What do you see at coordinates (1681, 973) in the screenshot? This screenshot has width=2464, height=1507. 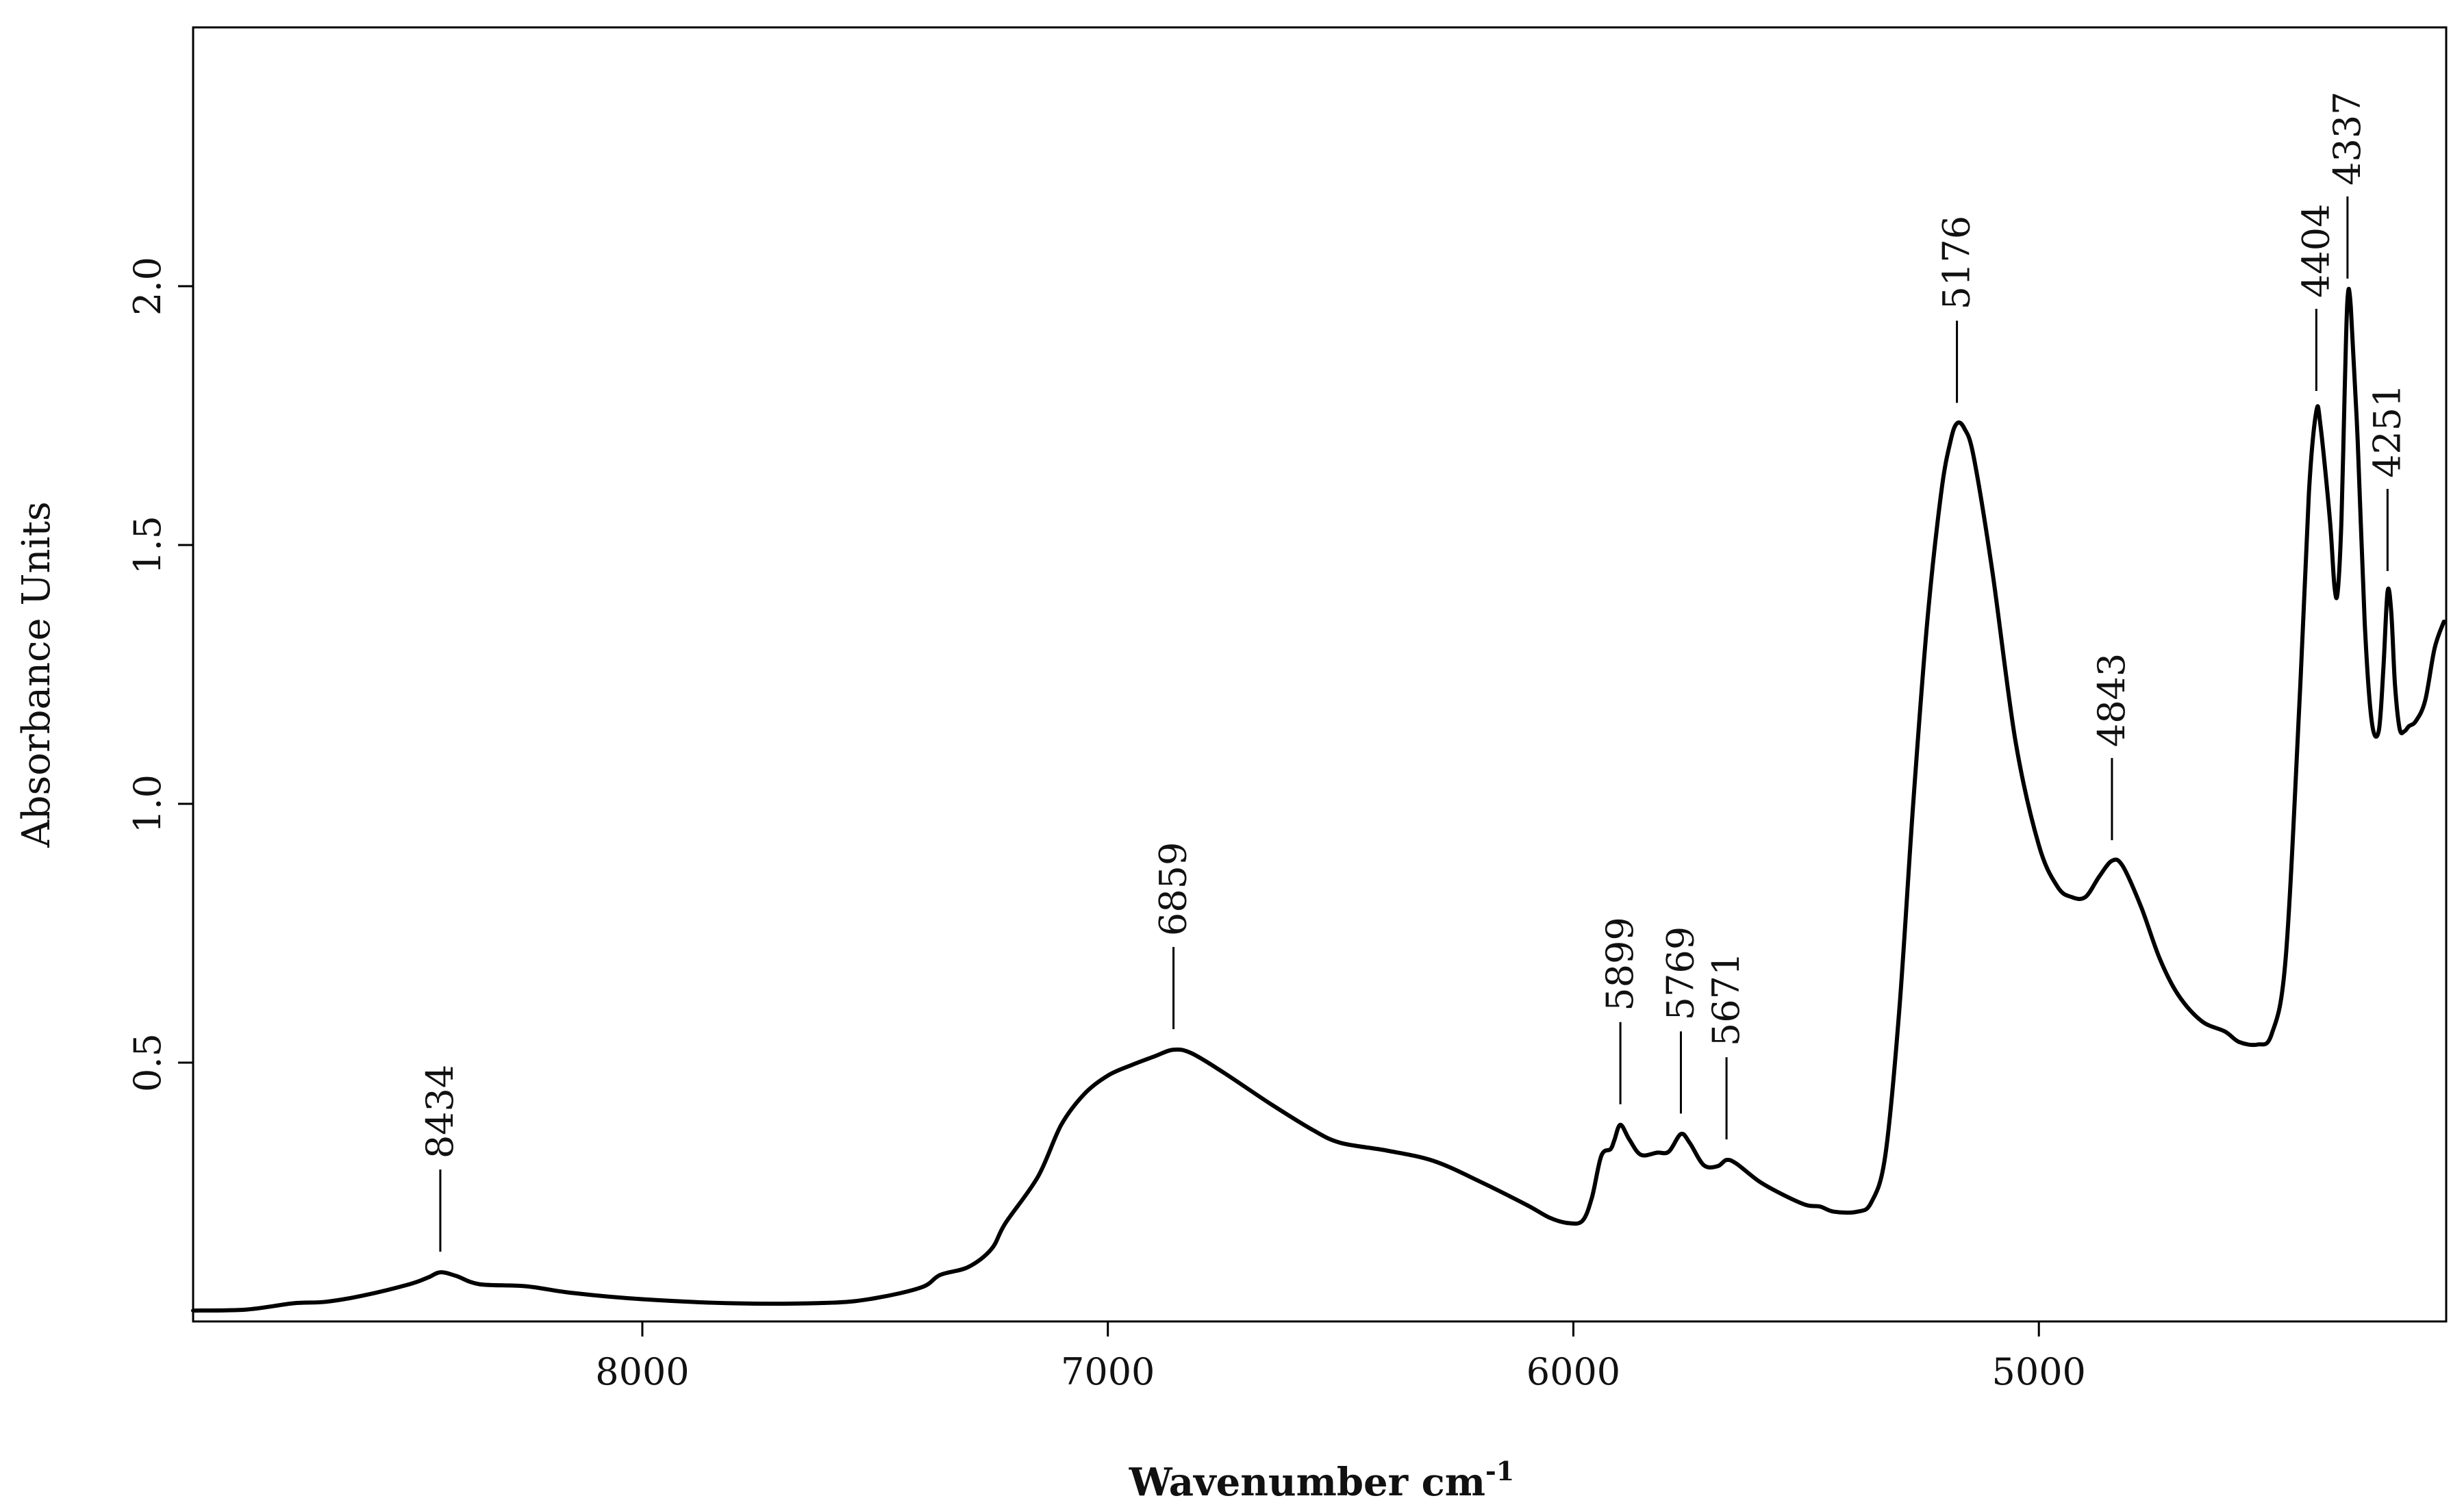 I see `peak-label: 5769` at bounding box center [1681, 973].